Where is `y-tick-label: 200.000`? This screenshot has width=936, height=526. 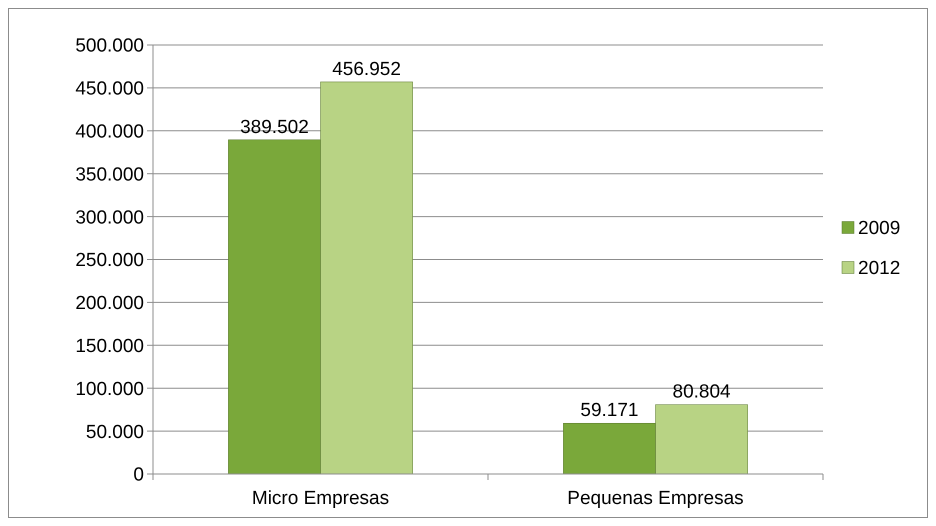
y-tick-label: 200.000 is located at coordinates (109, 303).